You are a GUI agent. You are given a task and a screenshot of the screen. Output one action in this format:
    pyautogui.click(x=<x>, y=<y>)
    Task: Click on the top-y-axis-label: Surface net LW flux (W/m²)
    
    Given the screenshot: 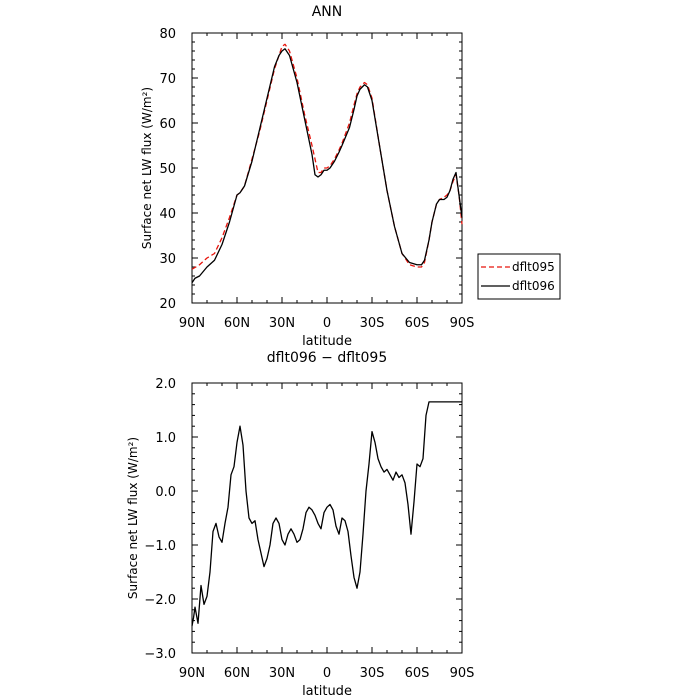 What is the action you would take?
    pyautogui.click(x=147, y=168)
    